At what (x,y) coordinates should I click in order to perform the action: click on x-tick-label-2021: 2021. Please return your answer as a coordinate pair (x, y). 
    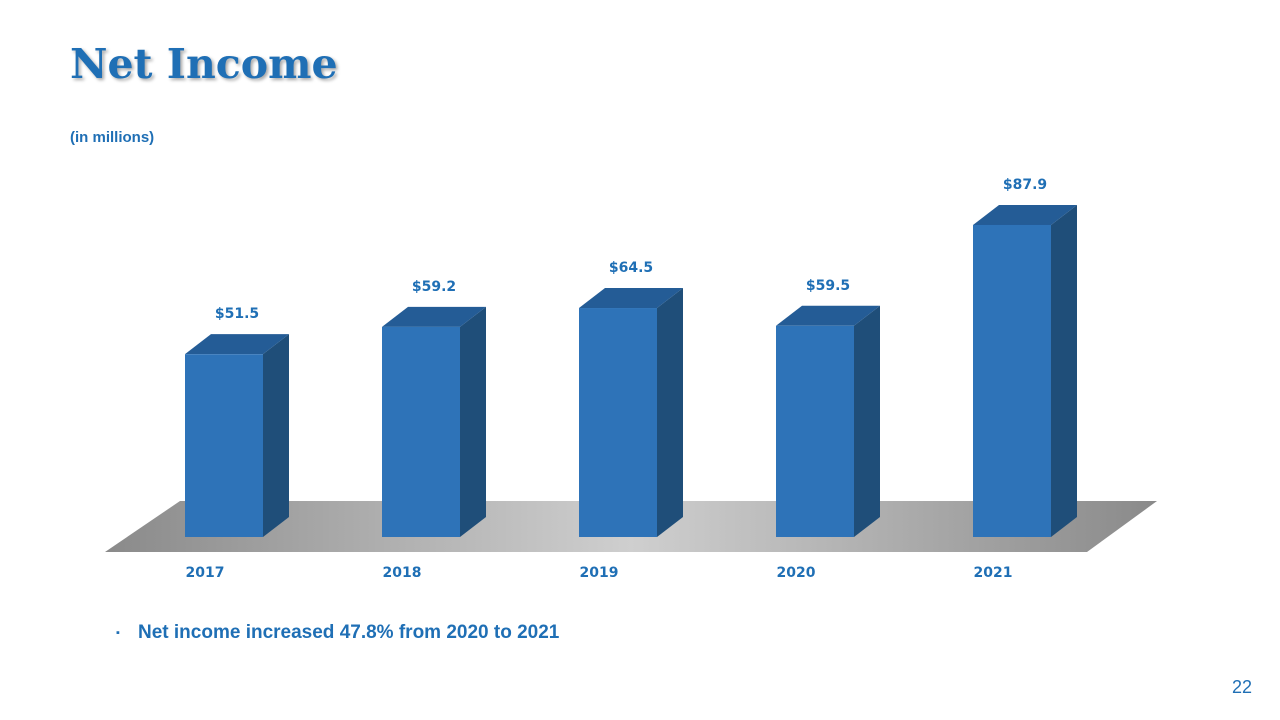
    Looking at the image, I should click on (993, 573).